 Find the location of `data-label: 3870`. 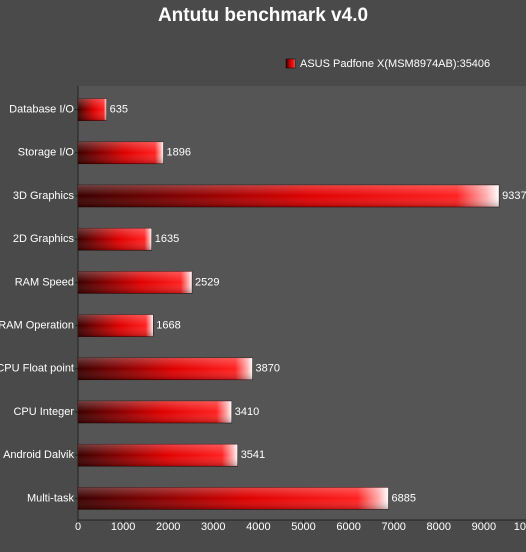

data-label: 3870 is located at coordinates (268, 369).